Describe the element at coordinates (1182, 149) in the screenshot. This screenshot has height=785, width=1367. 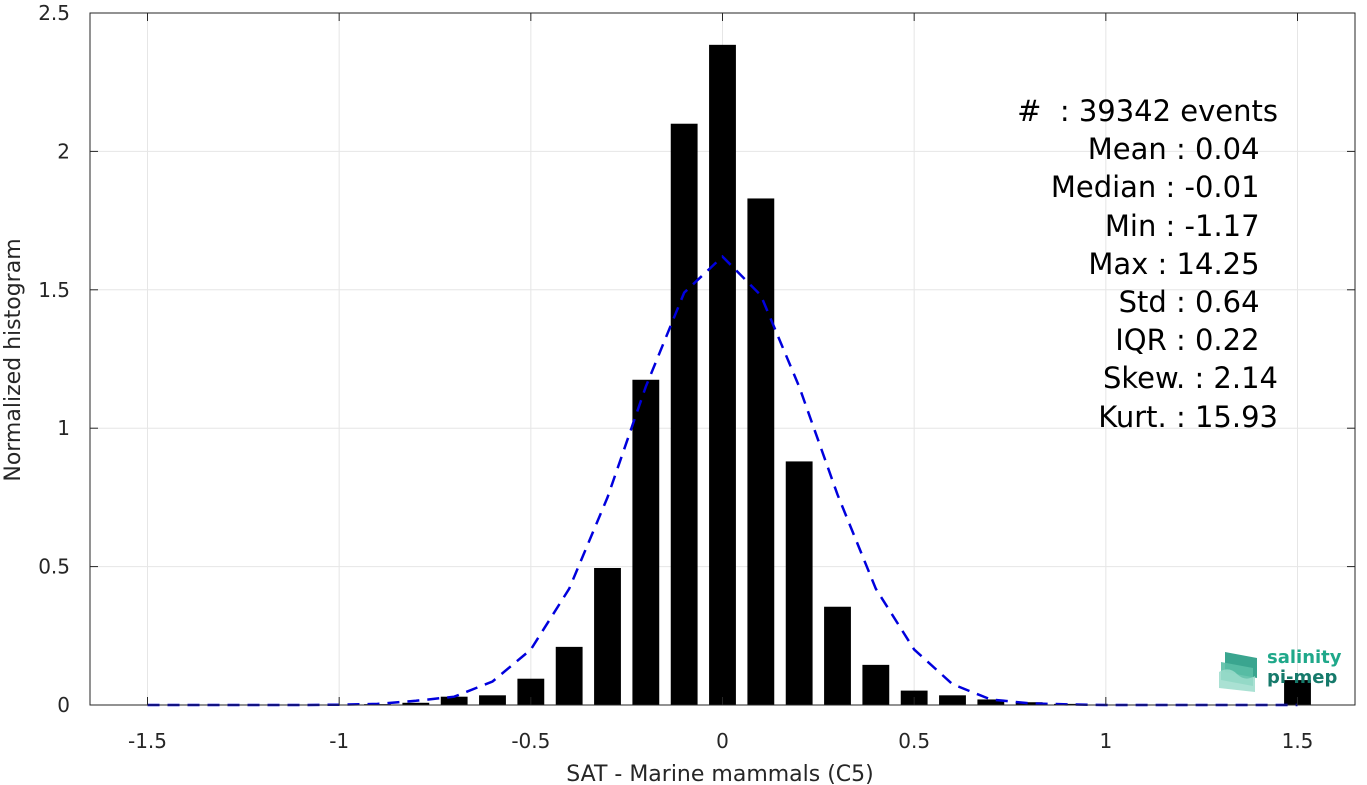
I see `stat-mean: Mean : 0.04` at that location.